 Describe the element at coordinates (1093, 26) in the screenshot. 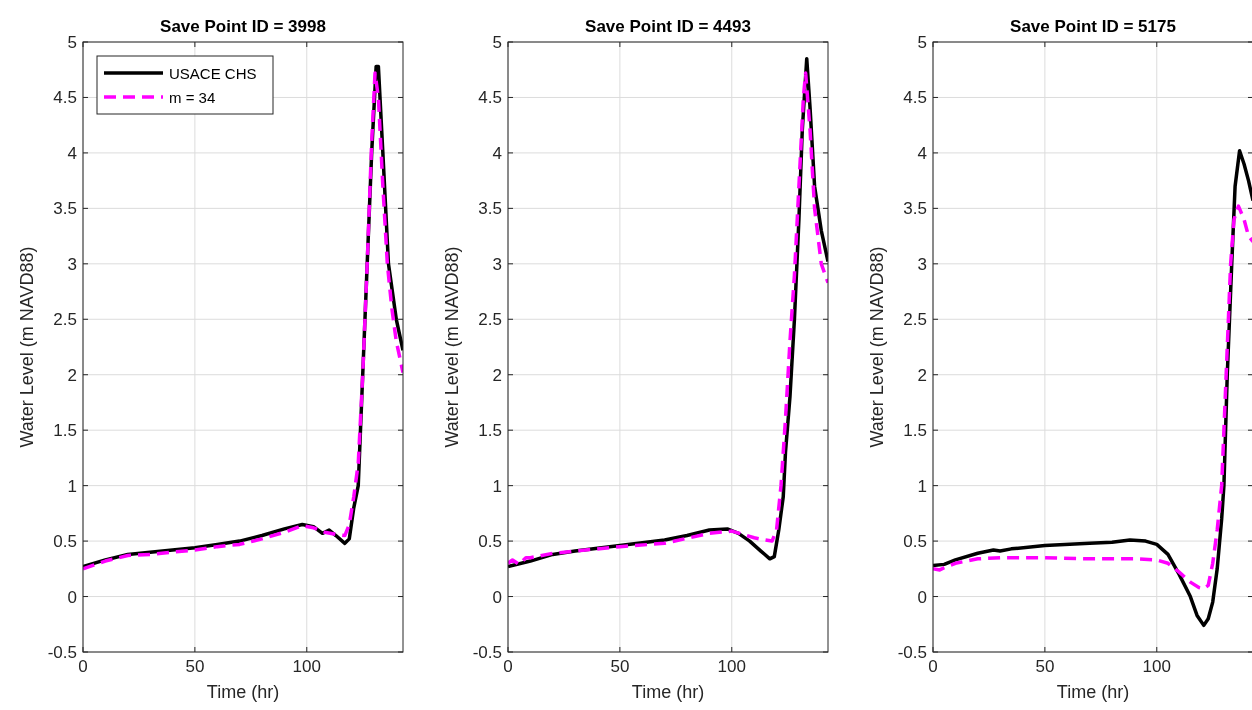

I see `chart-title: Save Point ID = 5175` at that location.